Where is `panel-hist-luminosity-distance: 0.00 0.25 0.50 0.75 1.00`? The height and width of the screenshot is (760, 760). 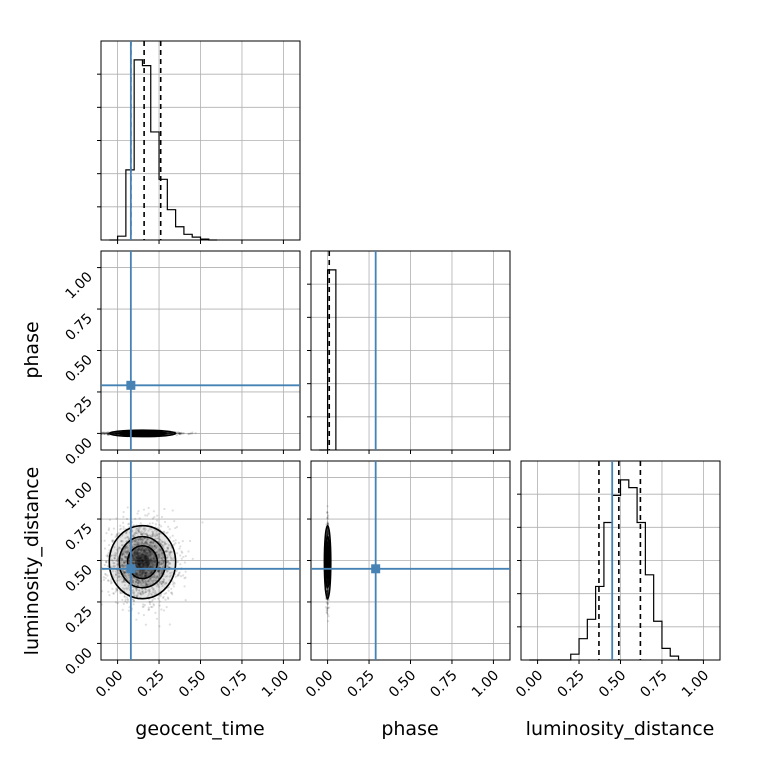
panel-hist-luminosity-distance: 0.00 0.25 0.50 0.75 1.00 is located at coordinates (617, 580).